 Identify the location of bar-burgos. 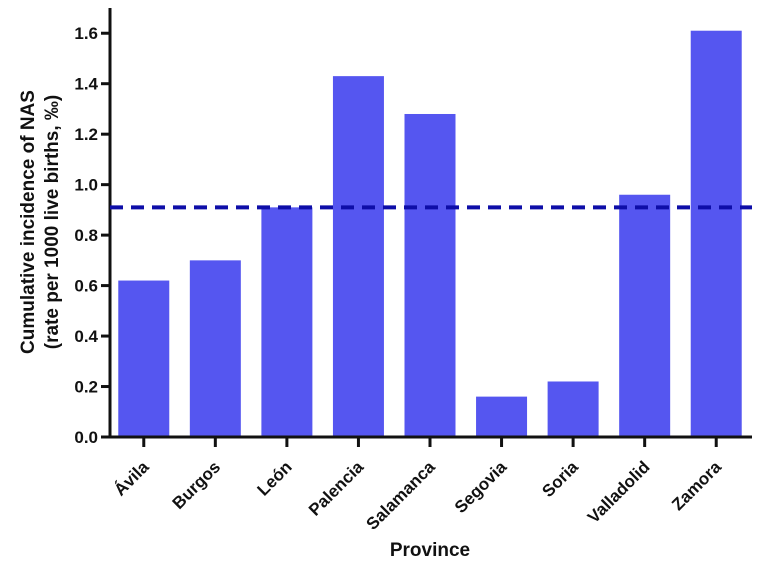
(215, 348).